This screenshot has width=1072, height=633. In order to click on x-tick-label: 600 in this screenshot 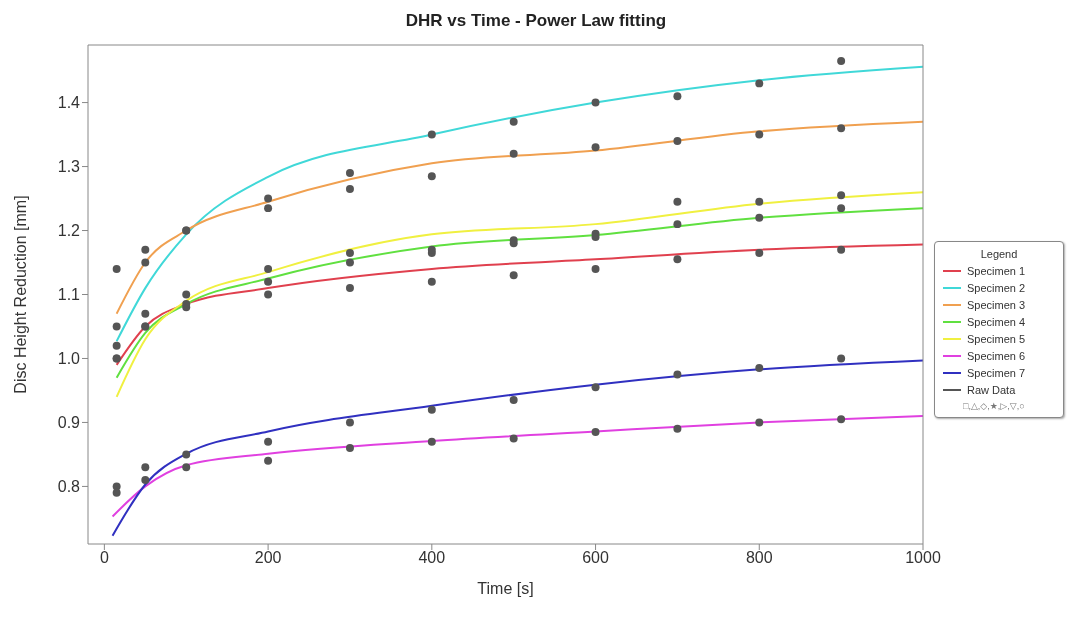, I will do `click(595, 558)`.